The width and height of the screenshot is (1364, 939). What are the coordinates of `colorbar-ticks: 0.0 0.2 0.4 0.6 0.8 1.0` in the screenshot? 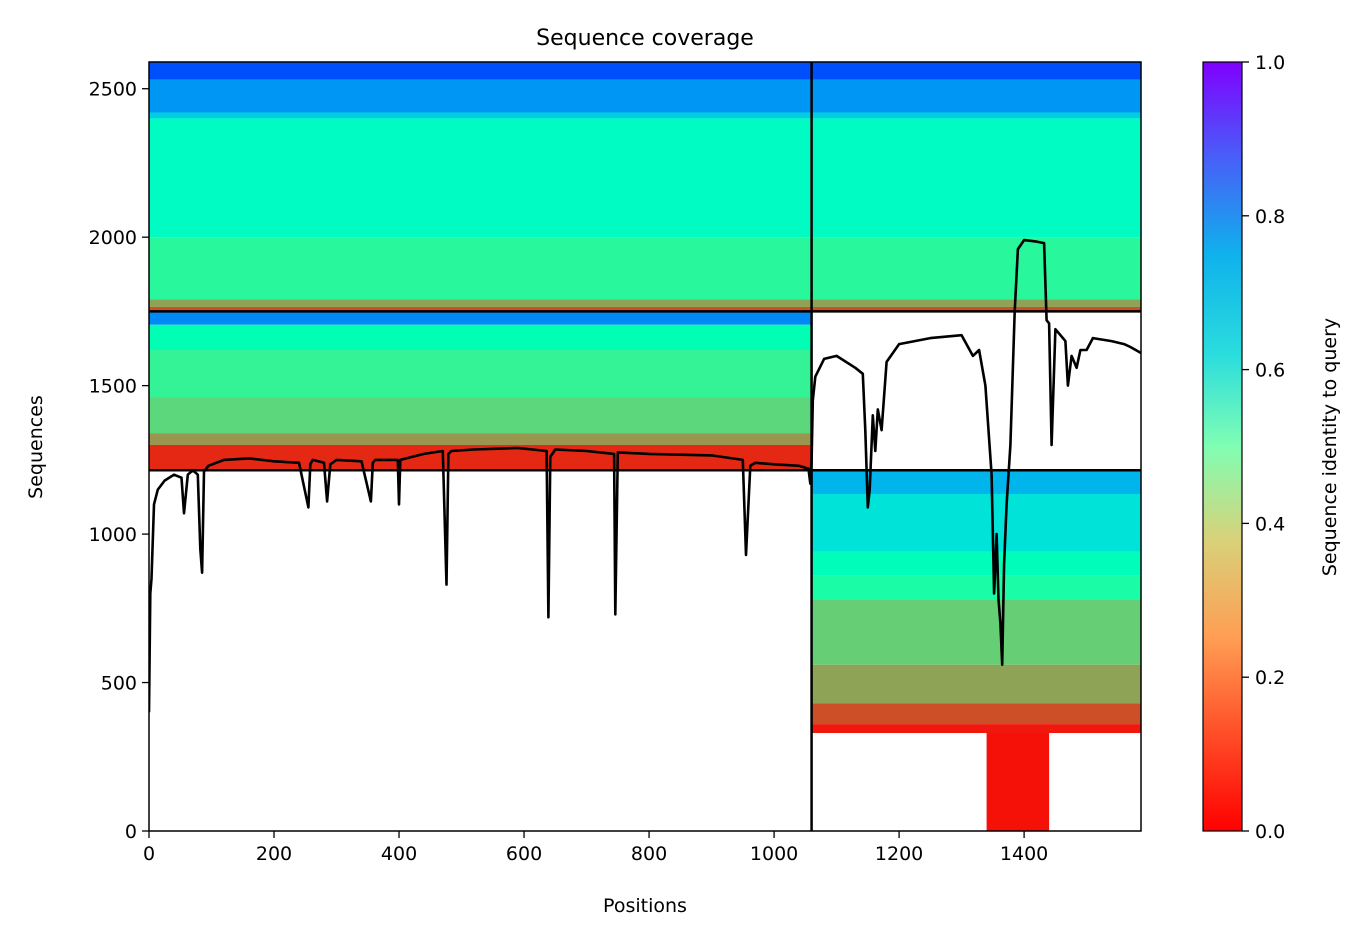 It's located at (1263, 447).